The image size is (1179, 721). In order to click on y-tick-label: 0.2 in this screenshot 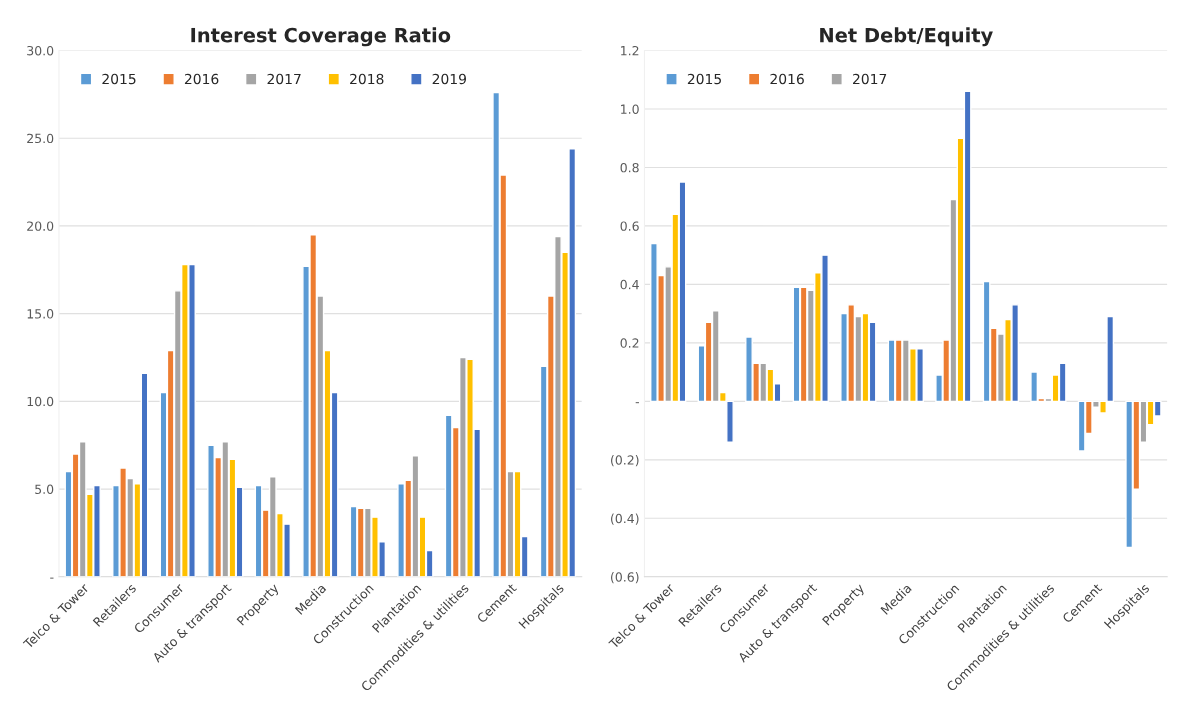, I will do `click(629, 343)`.